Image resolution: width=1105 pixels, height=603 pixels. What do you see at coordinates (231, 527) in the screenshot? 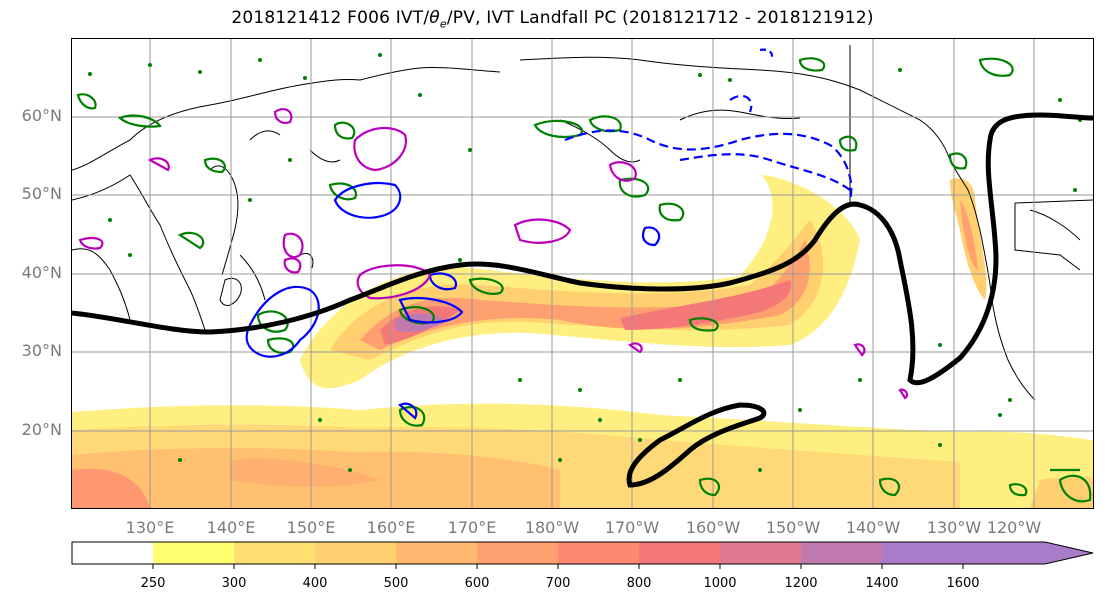
I see `lon-label: 140°E` at bounding box center [231, 527].